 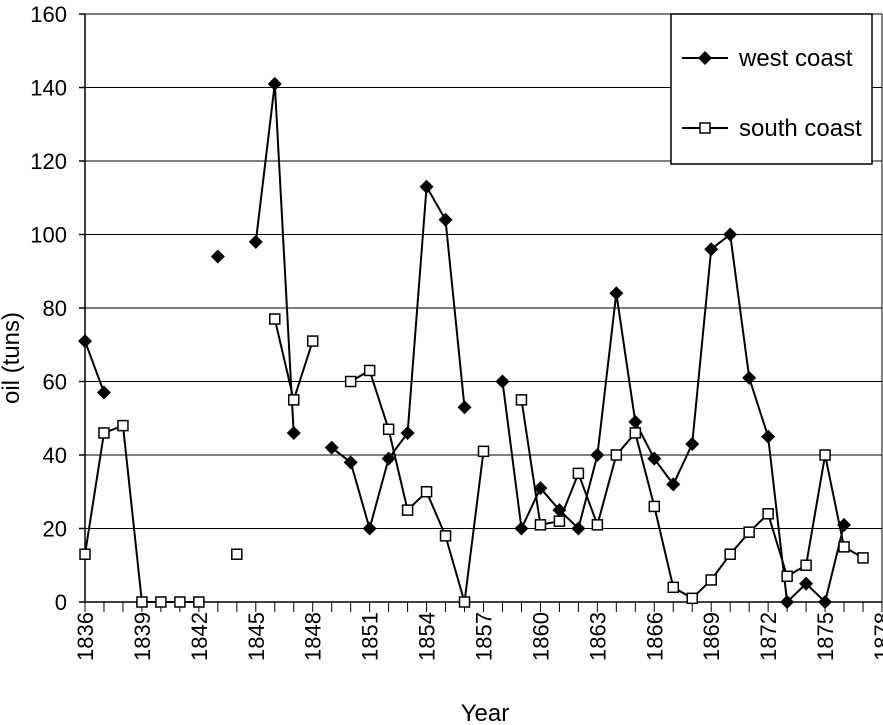 I want to click on legend-marker-west-coast, so click(x=705, y=58).